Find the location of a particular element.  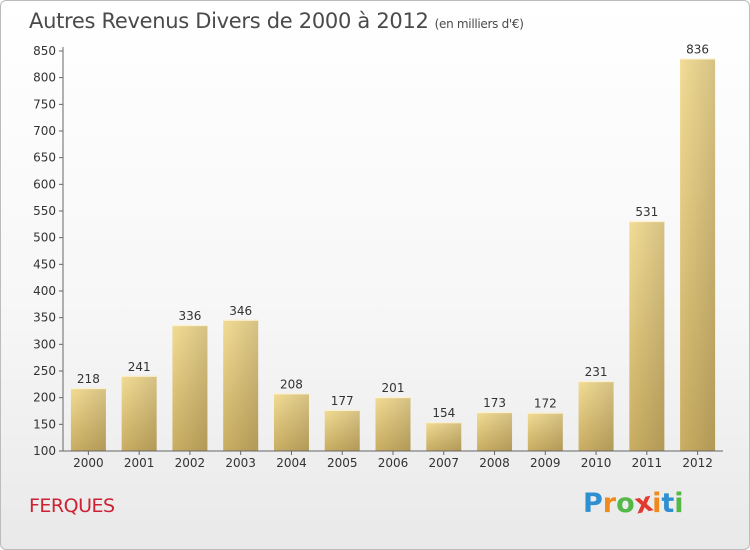

bar-group: 531 is located at coordinates (647, 328).